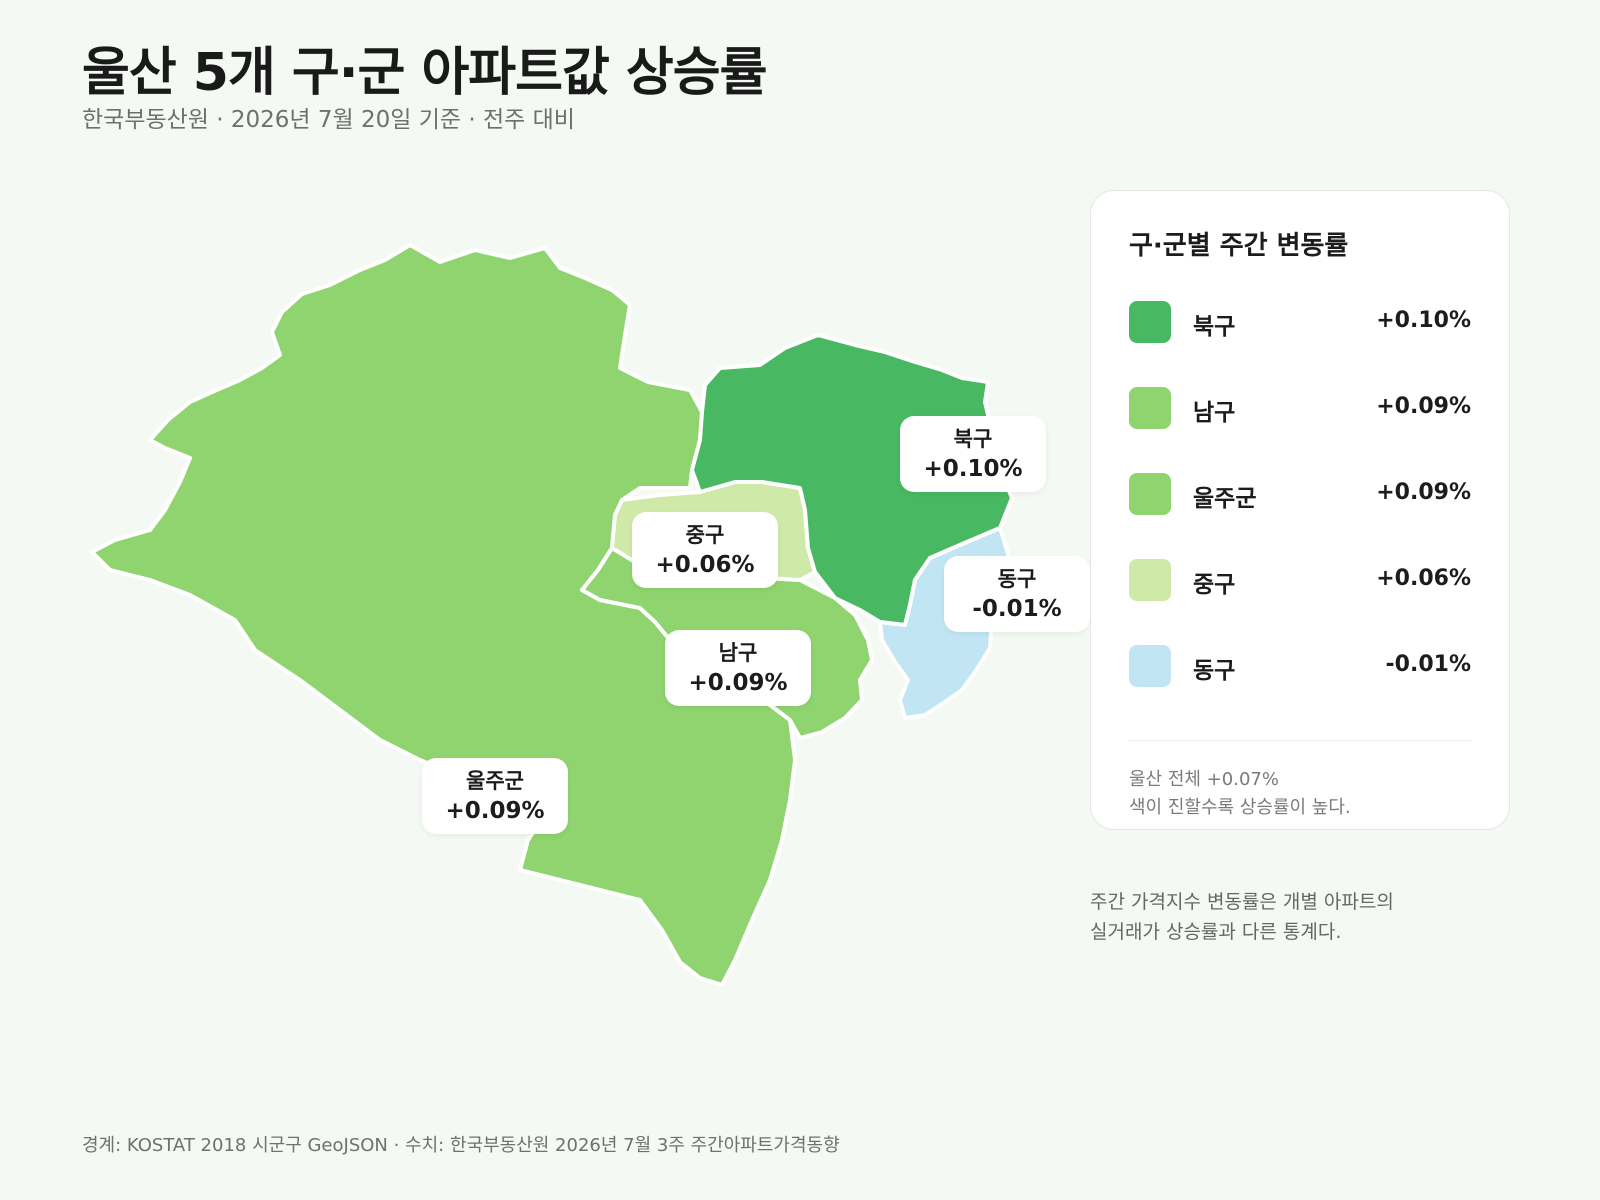  I want to click on legend-item-name: 동구, so click(1214, 671).